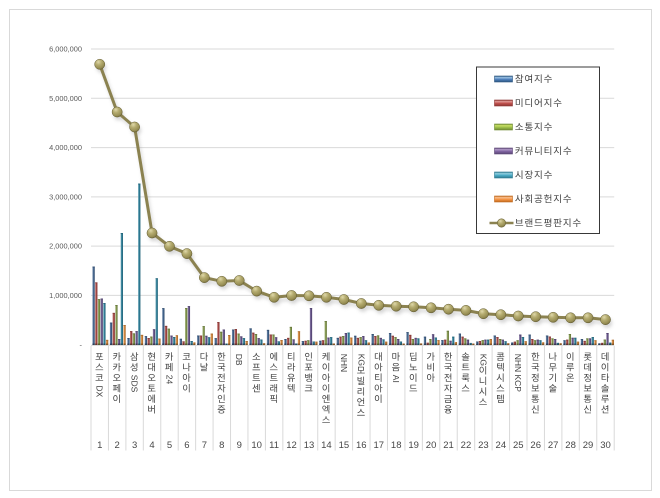 The width and height of the screenshot is (660, 498). I want to click on svg-text: 8, so click(221, 445).